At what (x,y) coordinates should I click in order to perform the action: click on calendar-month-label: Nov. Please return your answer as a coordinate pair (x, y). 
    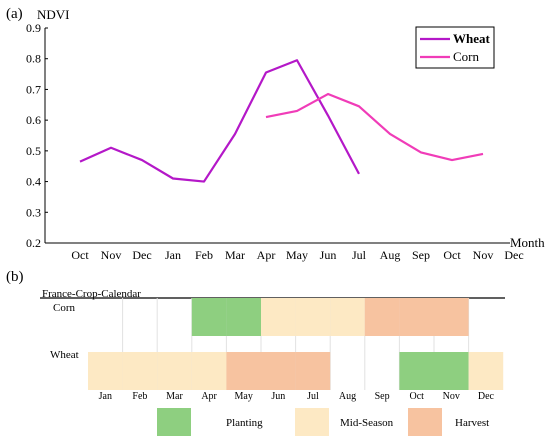
    Looking at the image, I should click on (451, 396).